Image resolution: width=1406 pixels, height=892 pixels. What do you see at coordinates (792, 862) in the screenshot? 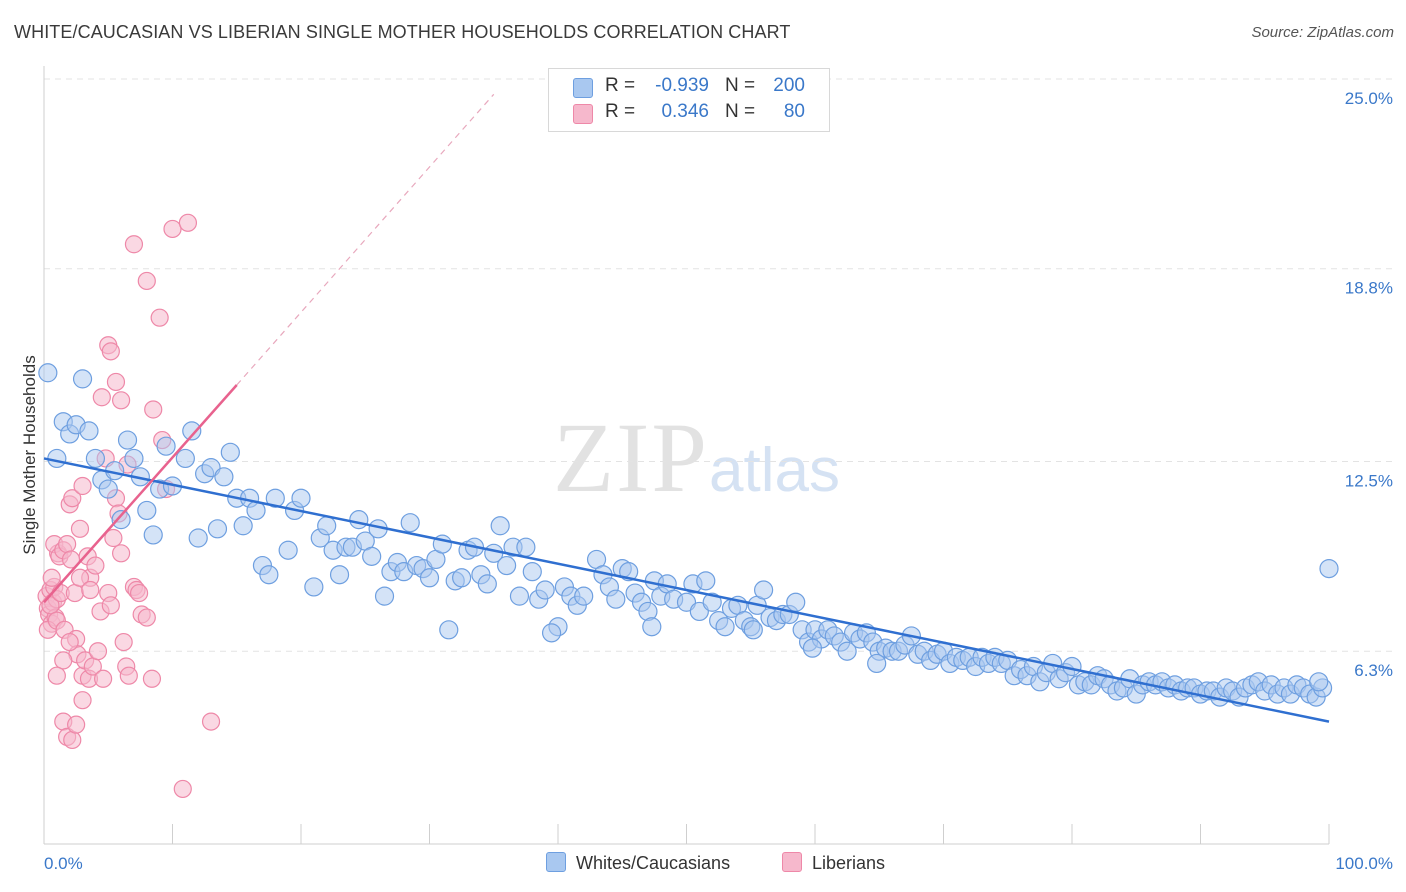
I see `bottom-legend-swatch-liberians` at bounding box center [792, 862].